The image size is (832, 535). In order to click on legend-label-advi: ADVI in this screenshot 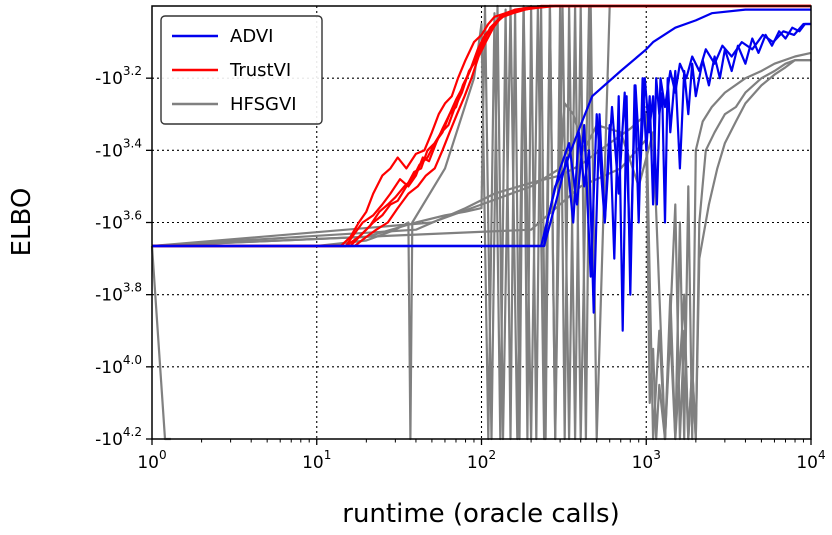, I will do `click(251, 36)`.